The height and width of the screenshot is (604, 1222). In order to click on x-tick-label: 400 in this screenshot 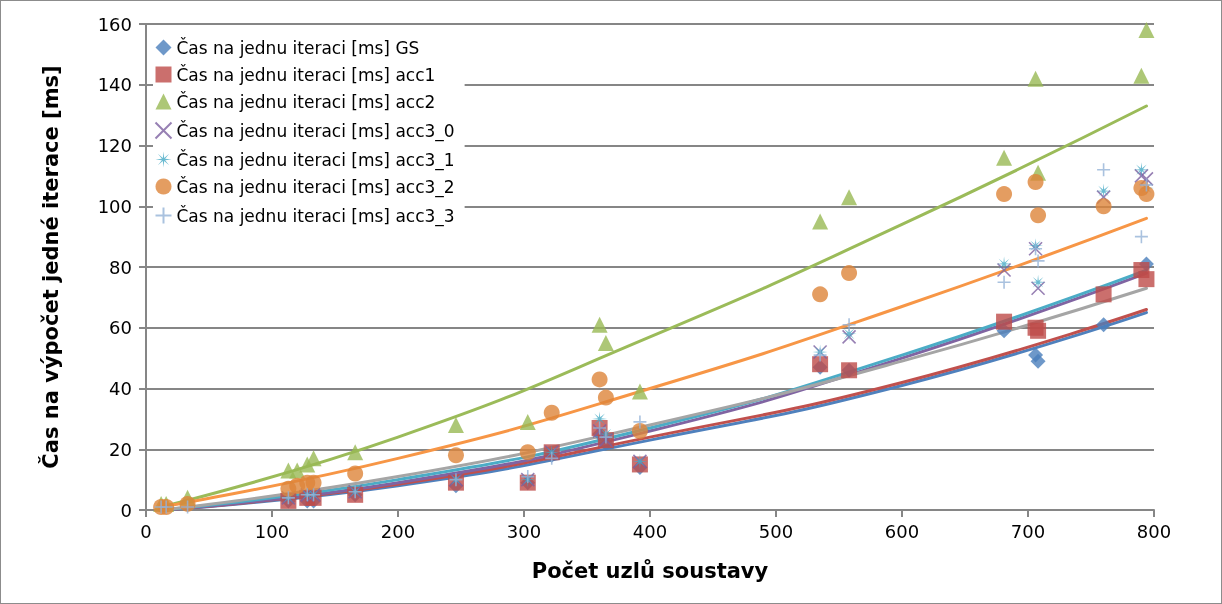, I will do `click(650, 531)`.